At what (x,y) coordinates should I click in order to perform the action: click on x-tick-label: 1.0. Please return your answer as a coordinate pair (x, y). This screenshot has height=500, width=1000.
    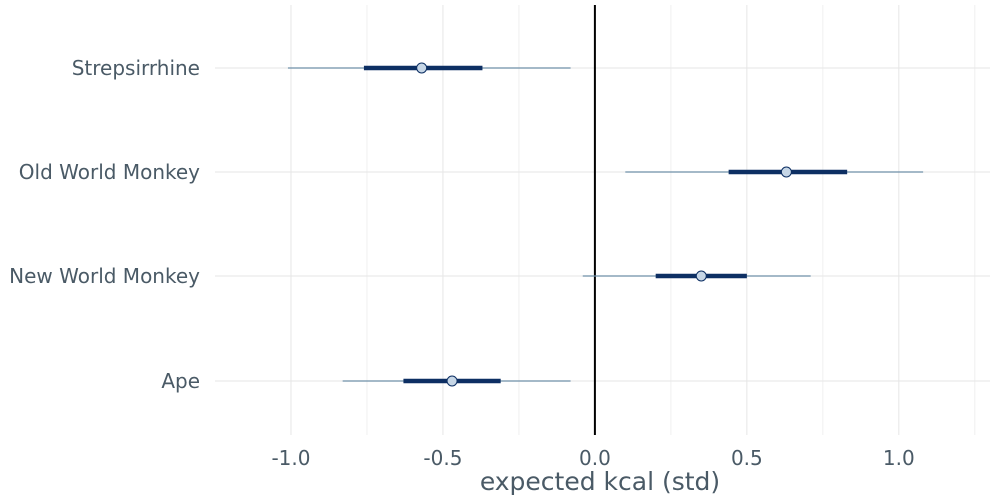
    Looking at the image, I should click on (899, 458).